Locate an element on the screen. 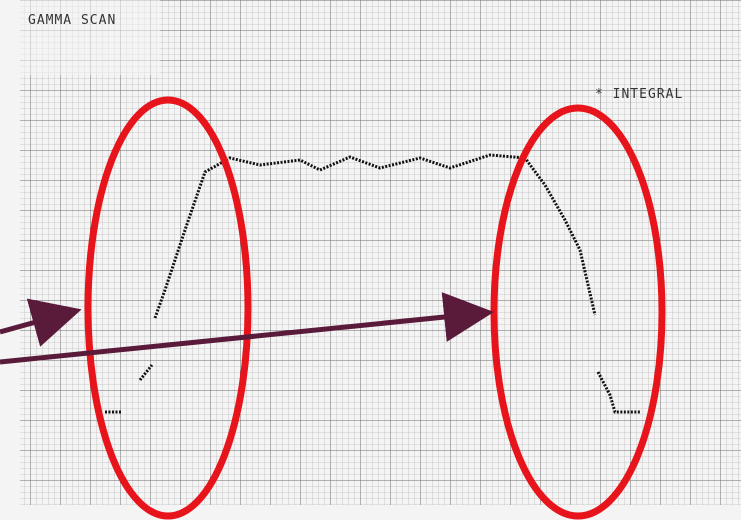 This screenshot has height=520, width=741. label-area is located at coordinates (90, 37).